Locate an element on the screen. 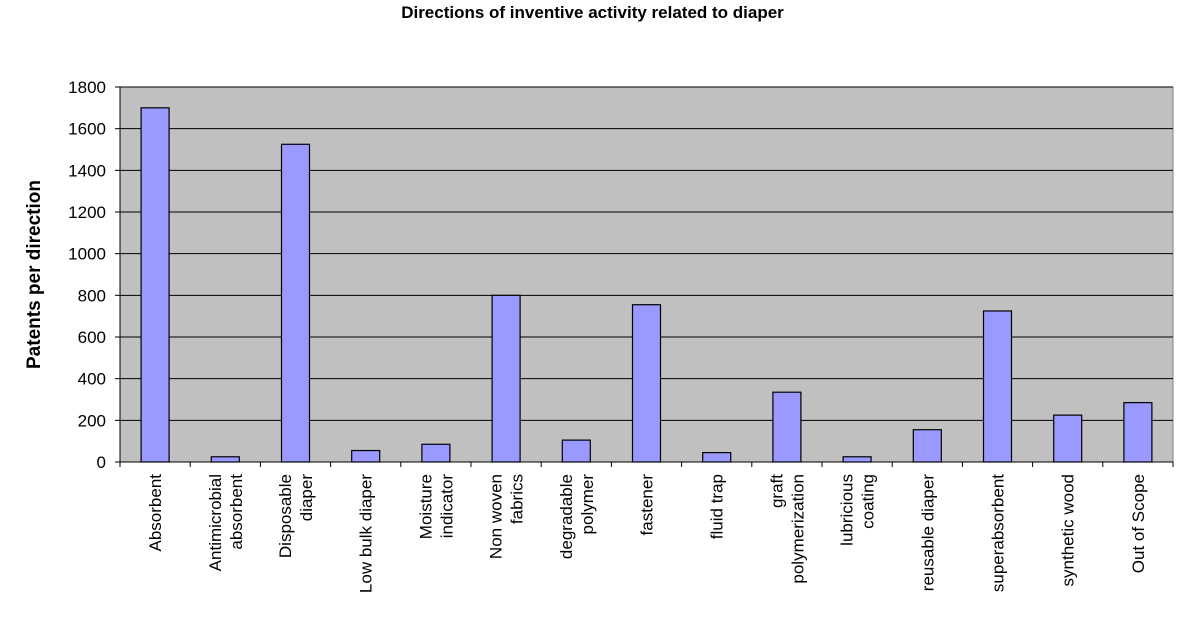  x-category-label: fluid trap is located at coordinates (717, 506).